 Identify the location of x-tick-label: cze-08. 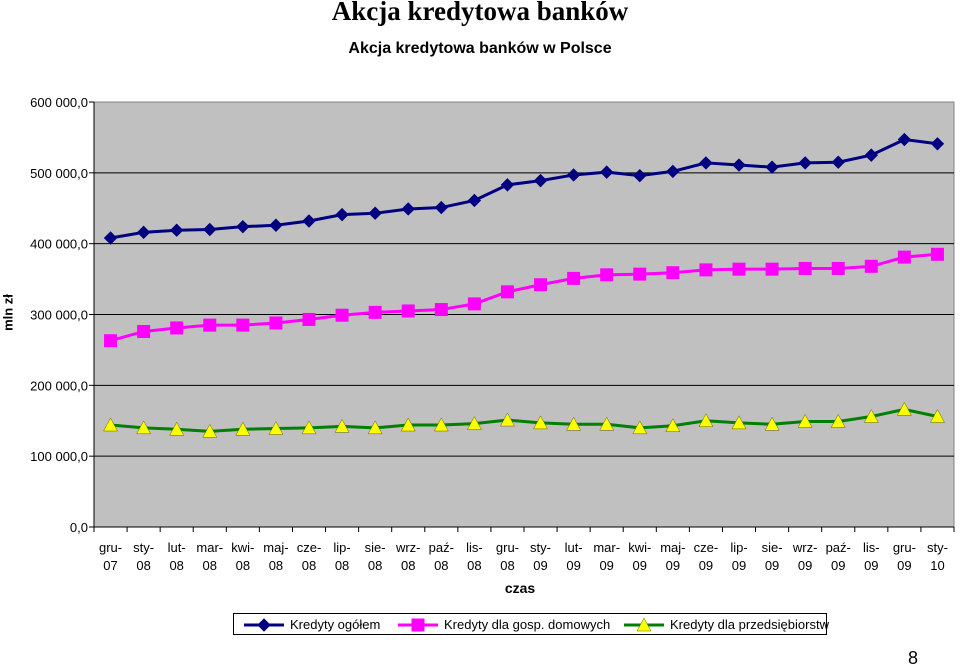
(309, 556).